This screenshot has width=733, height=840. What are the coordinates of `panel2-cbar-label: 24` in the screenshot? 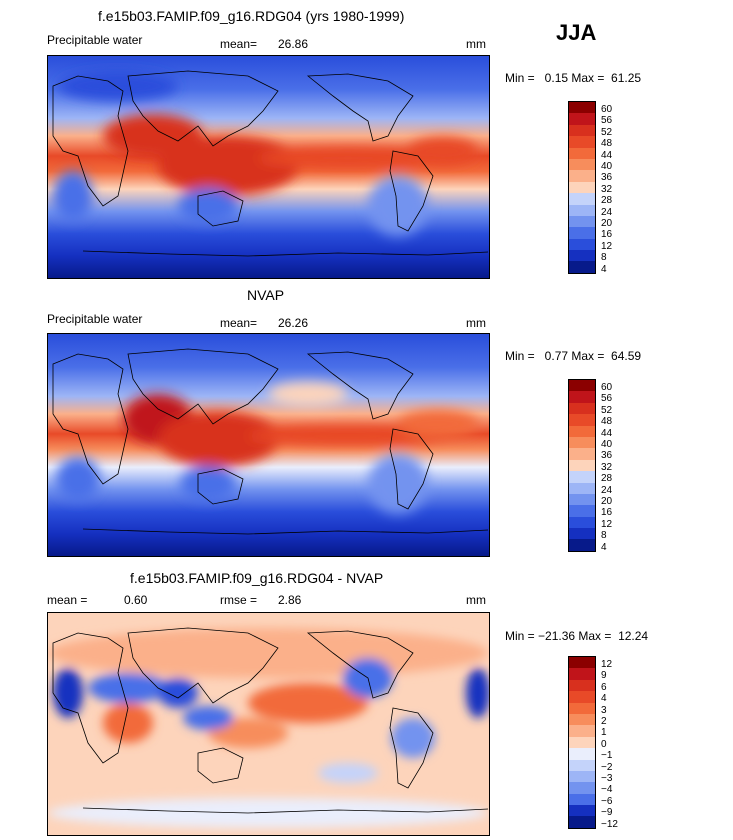 It's located at (607, 490).